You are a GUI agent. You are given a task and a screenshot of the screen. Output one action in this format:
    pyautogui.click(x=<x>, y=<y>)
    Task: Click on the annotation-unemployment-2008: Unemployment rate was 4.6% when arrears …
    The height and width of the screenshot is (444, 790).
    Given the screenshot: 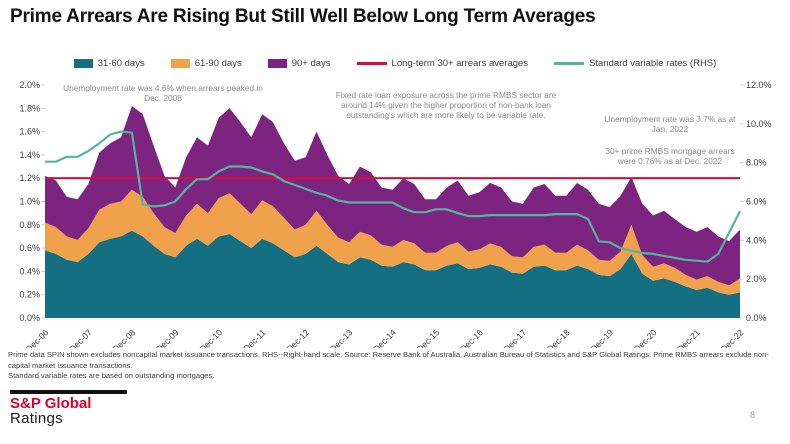 What is the action you would take?
    pyautogui.click(x=163, y=93)
    